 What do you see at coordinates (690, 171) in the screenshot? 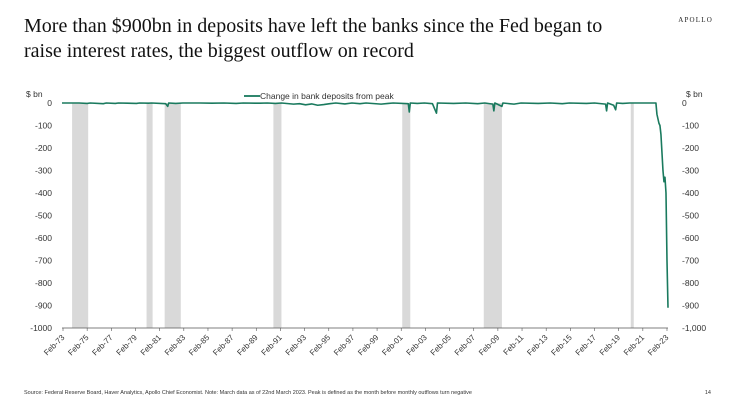
I see `y-tick-right: -300` at bounding box center [690, 171].